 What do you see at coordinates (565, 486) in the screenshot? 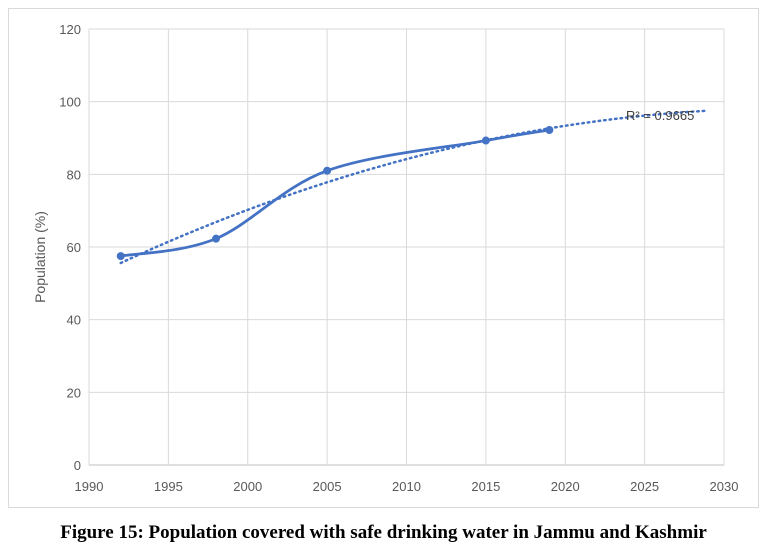
I see `x-tick-label: 2020` at bounding box center [565, 486].